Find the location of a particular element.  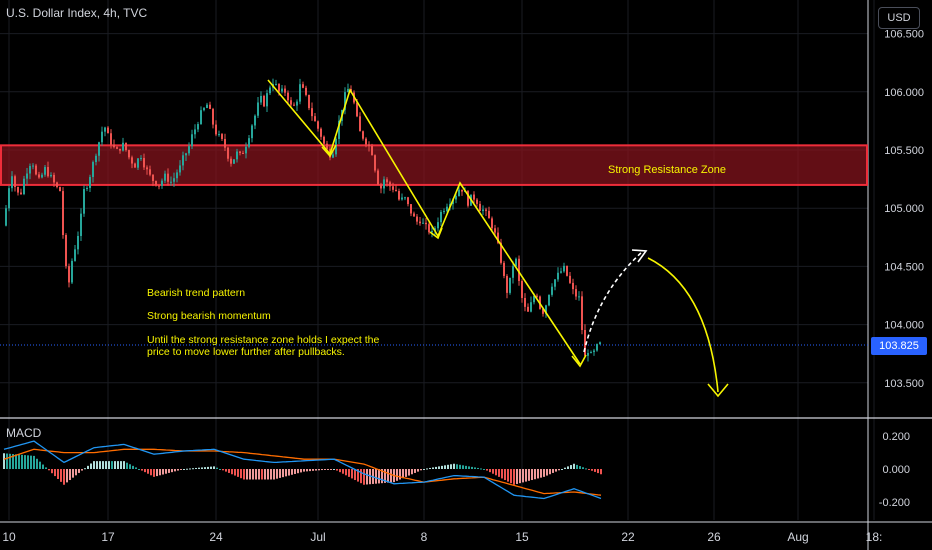

currency-button: USD is located at coordinates (899, 18).